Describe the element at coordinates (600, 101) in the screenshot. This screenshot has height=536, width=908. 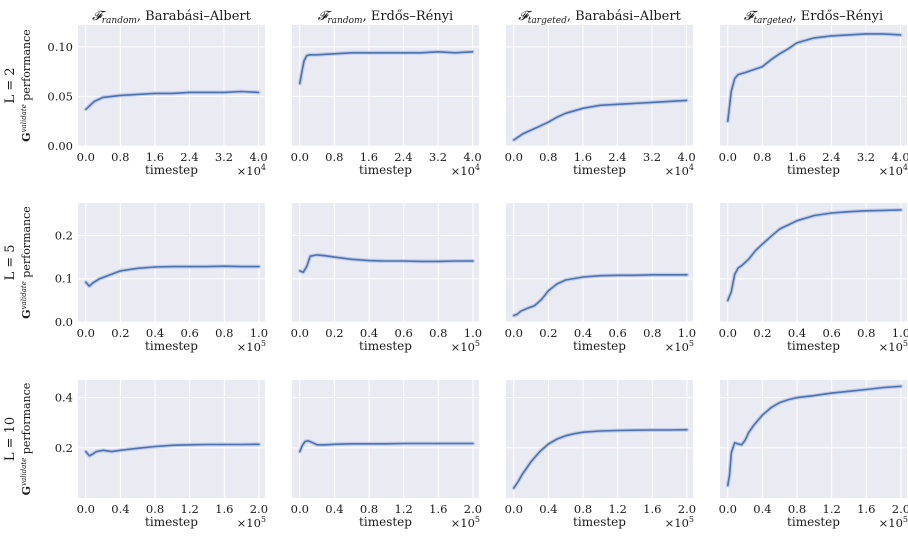
I see `panel-r1-c3: 0.0 0.8 1.6 2.4 3.2 4.0 timestep ×104` at that location.